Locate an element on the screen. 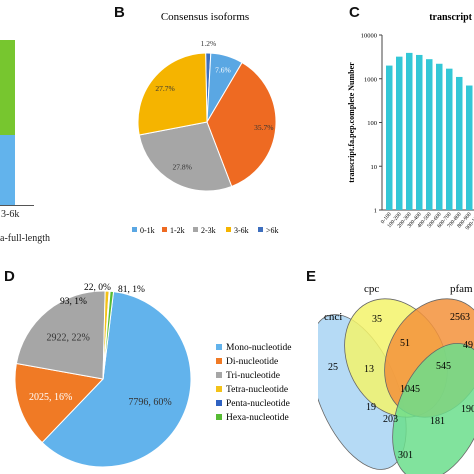 Image resolution: width=474 pixels, height=474 pixels. venn-region-count: 49 is located at coordinates (468, 345).